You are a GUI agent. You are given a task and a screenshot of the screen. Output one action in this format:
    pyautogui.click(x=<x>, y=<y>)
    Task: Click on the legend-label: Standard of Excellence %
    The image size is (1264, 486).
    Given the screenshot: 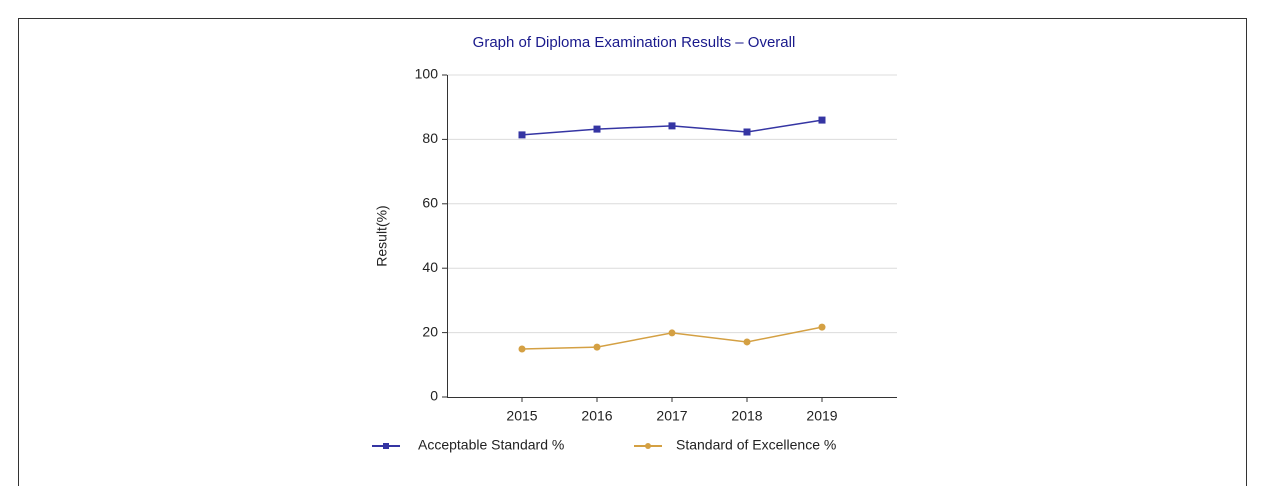 What is the action you would take?
    pyautogui.click(x=756, y=445)
    